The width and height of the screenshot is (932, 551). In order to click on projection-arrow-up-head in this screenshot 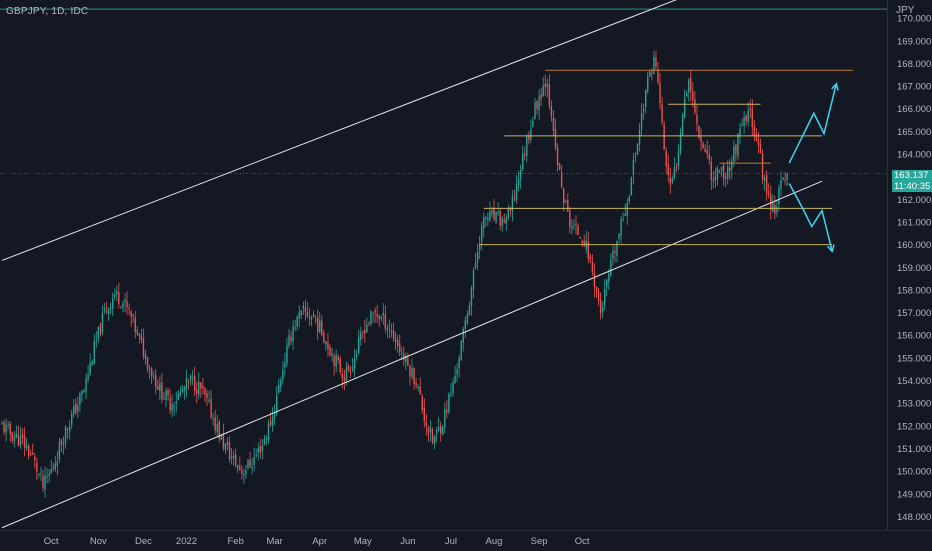, I will do `click(835, 86)`.